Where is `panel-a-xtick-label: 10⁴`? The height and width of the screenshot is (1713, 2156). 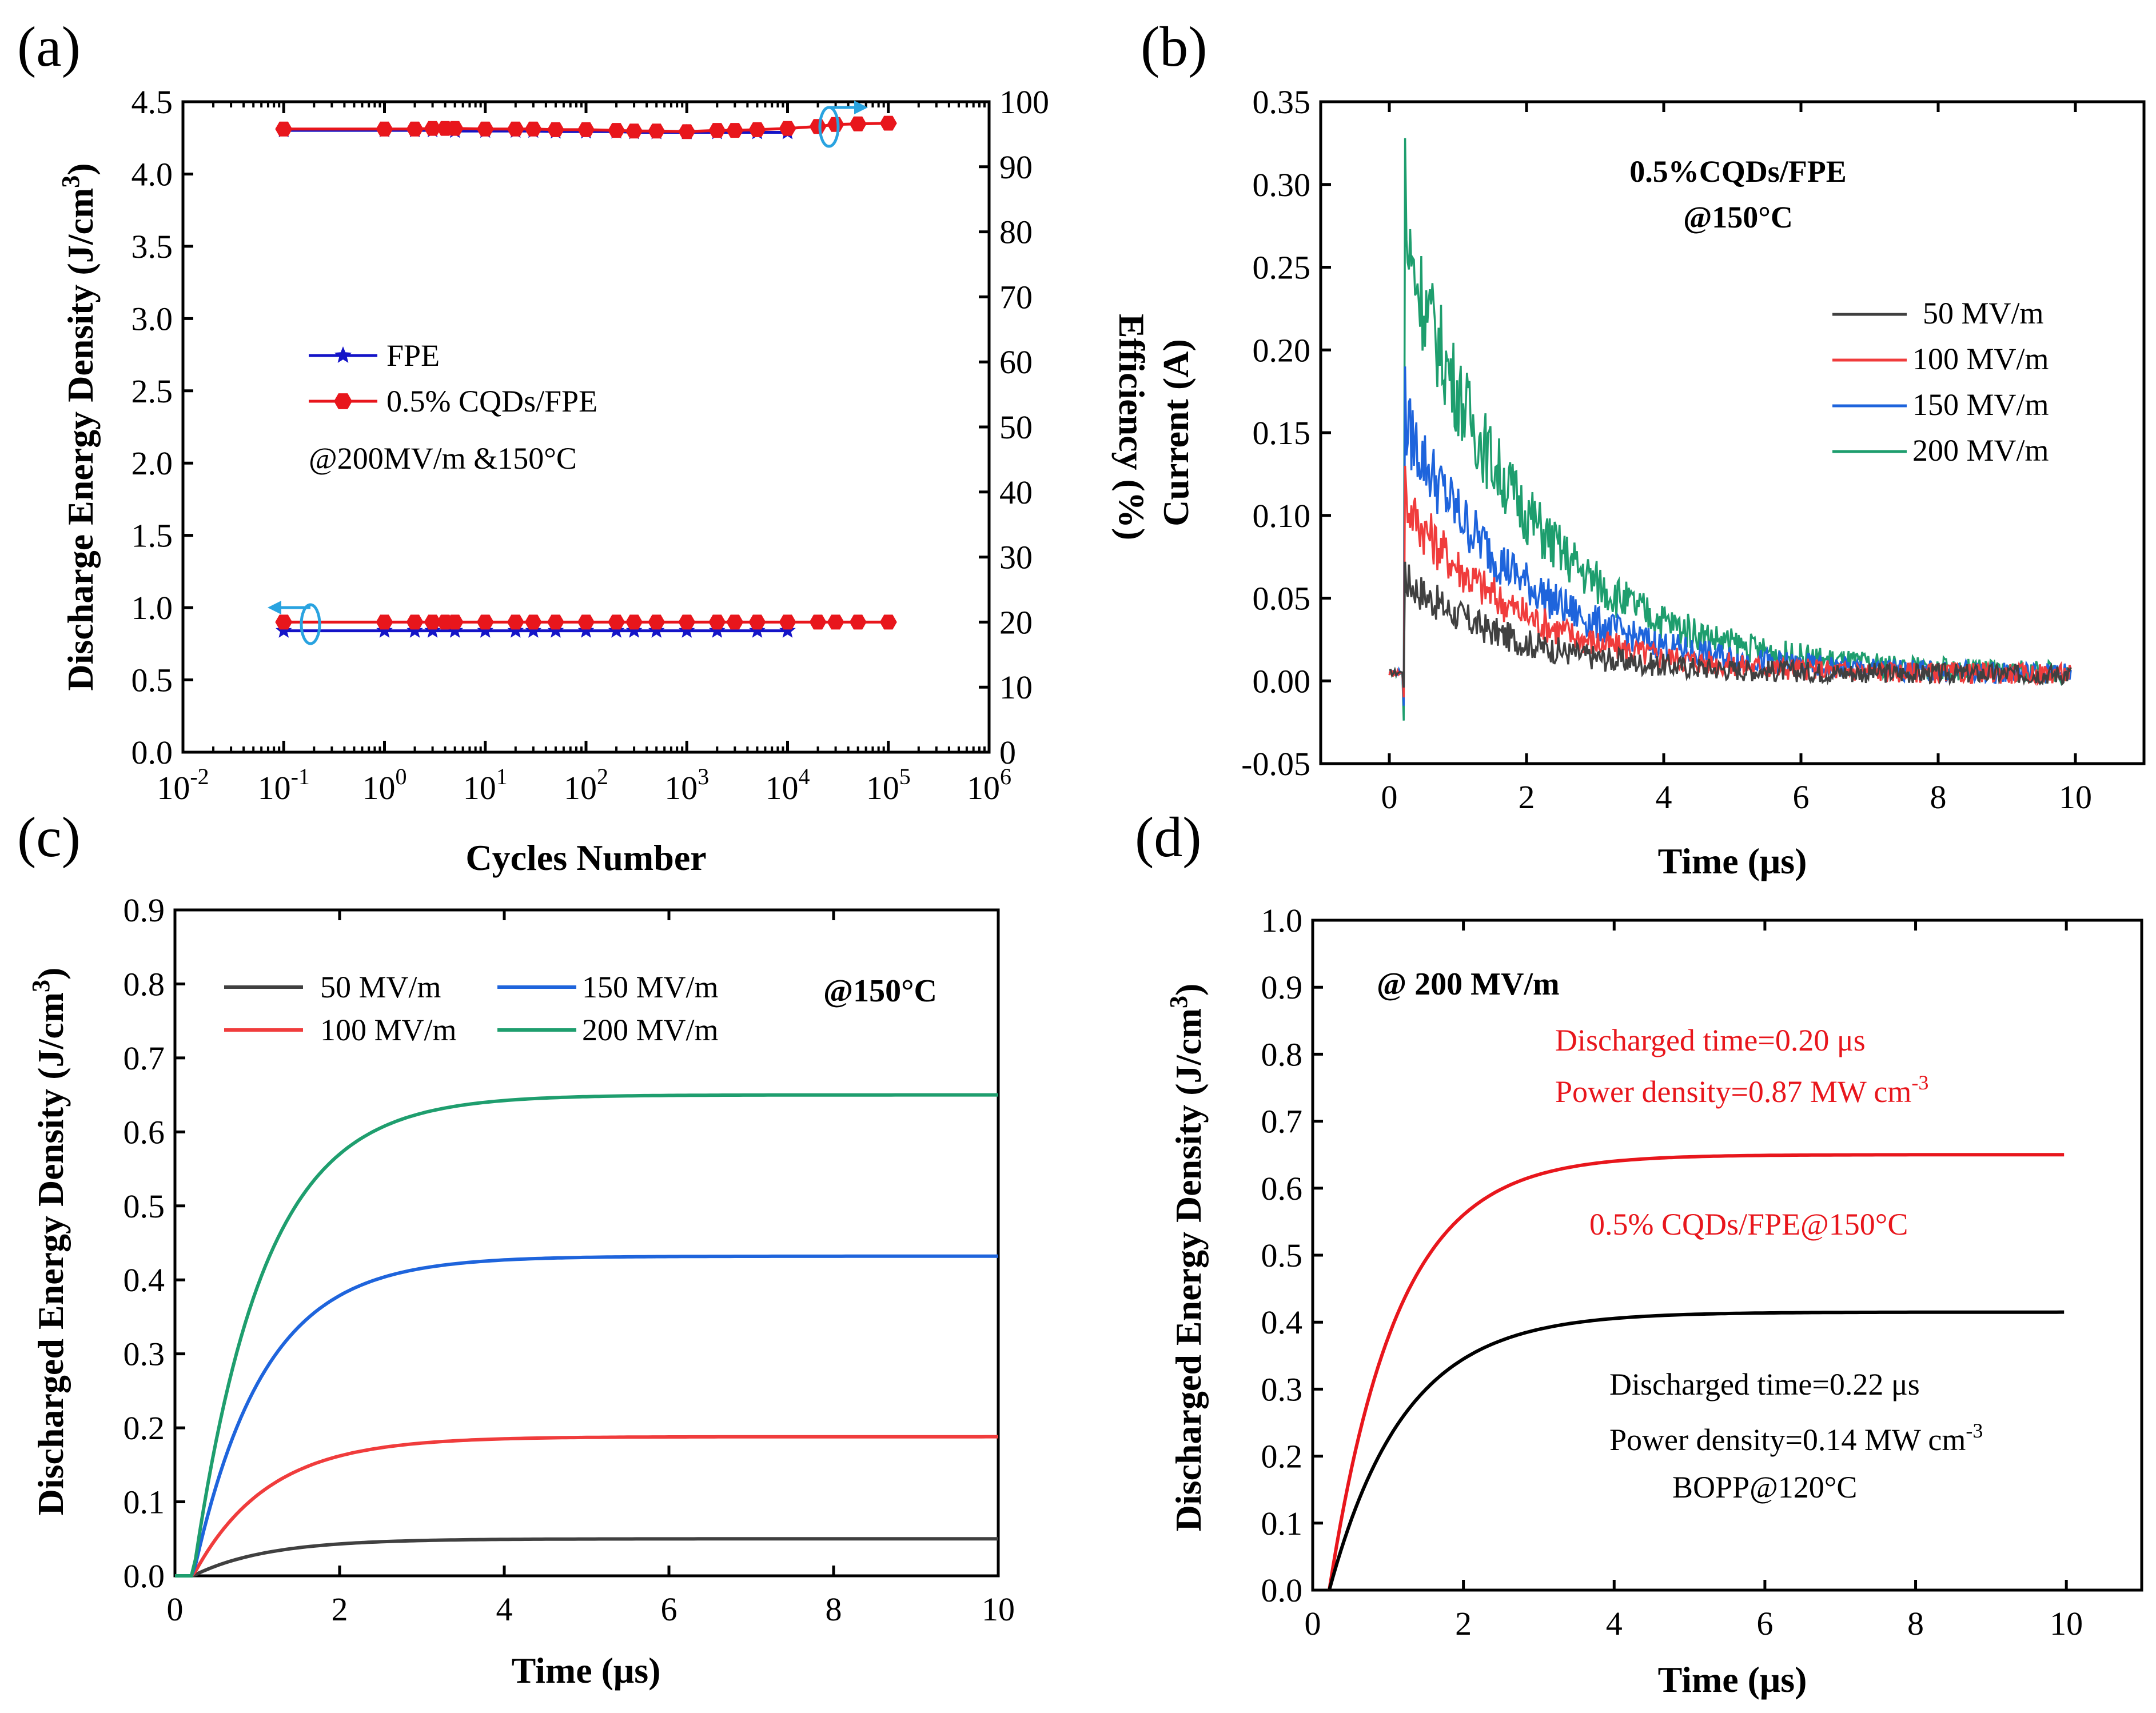 panel-a-xtick-label: 10⁴ is located at coordinates (788, 785).